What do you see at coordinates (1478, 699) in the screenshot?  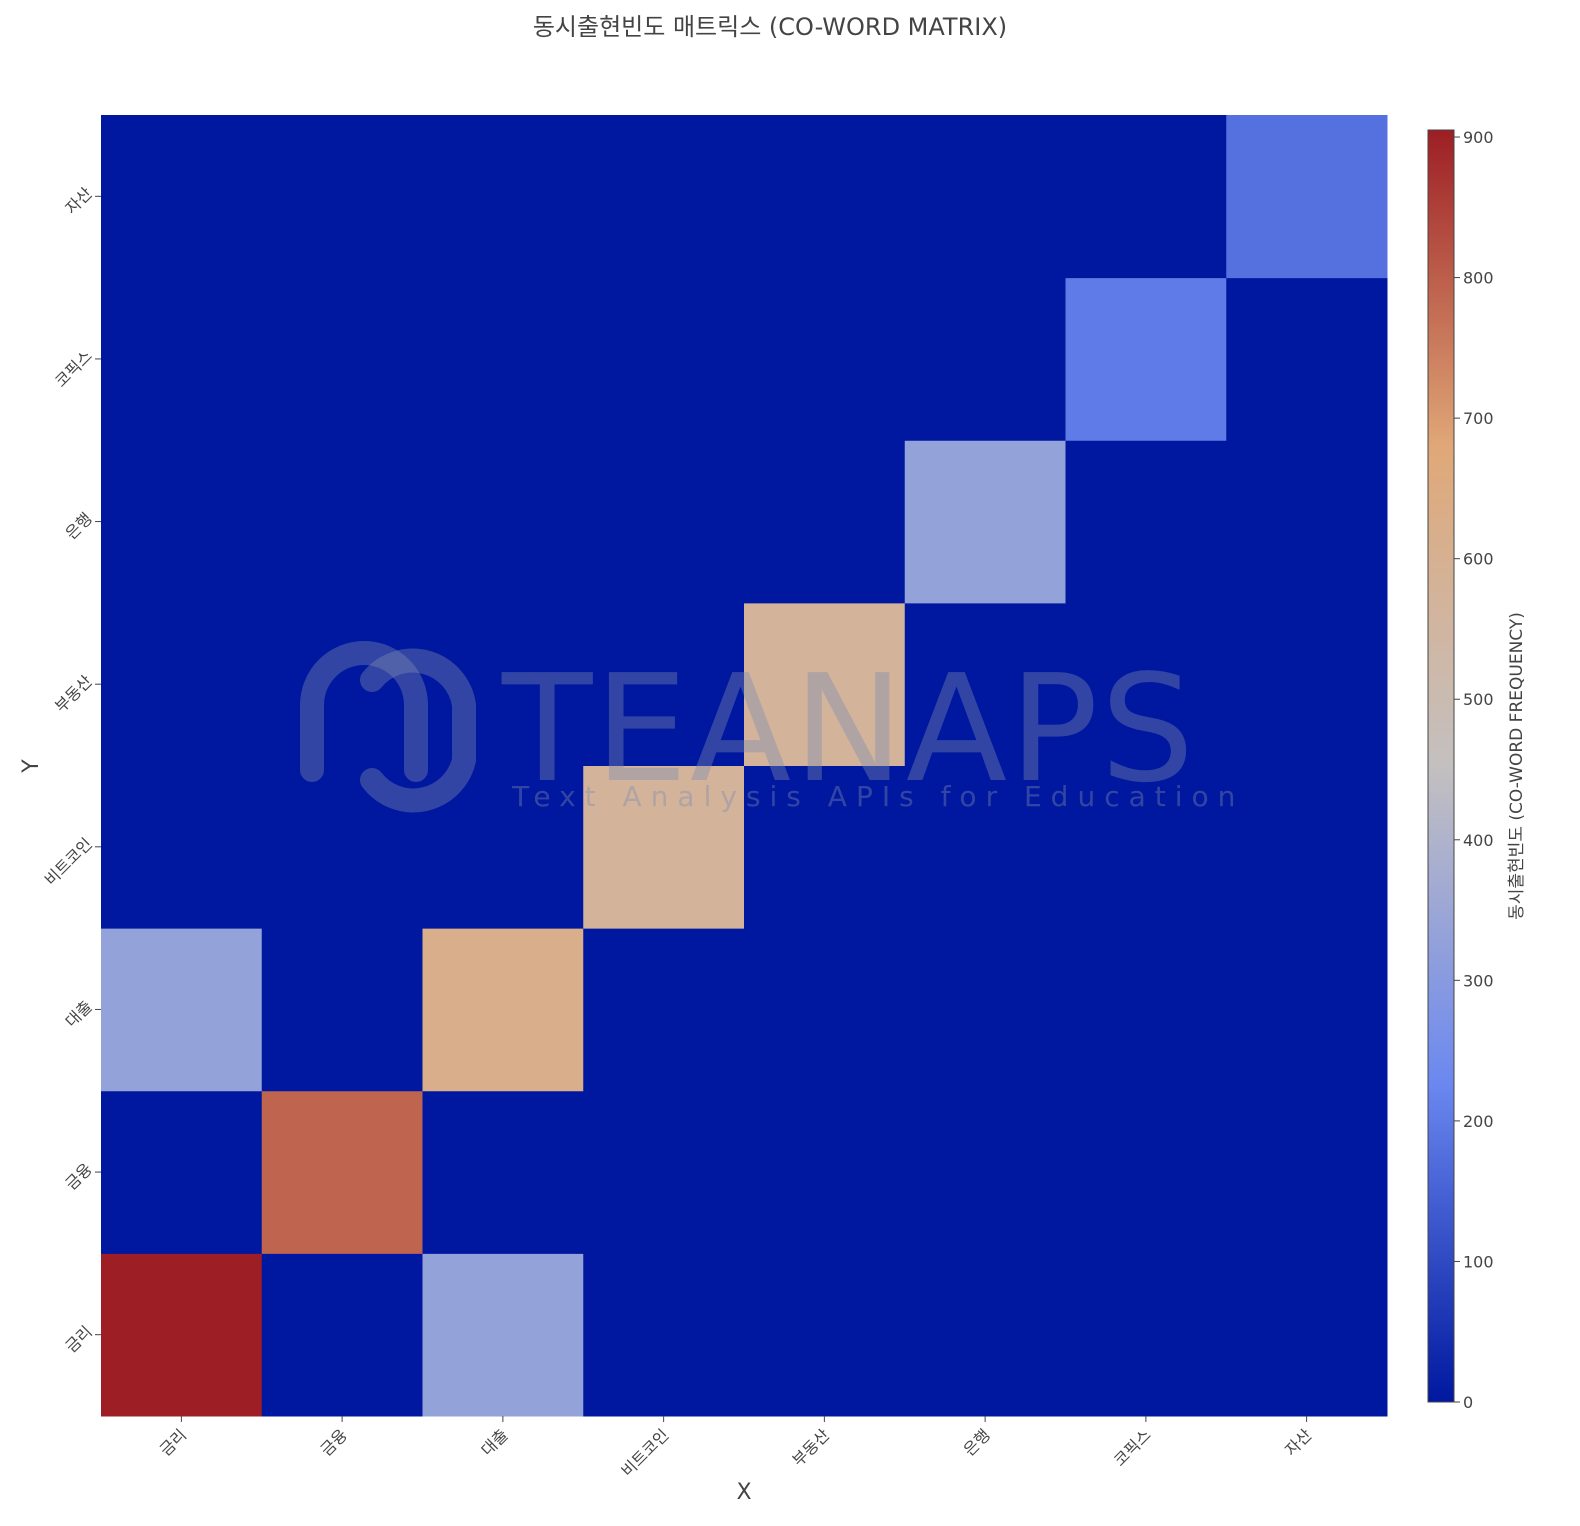 I see `colorbar-tick-label: 500` at bounding box center [1478, 699].